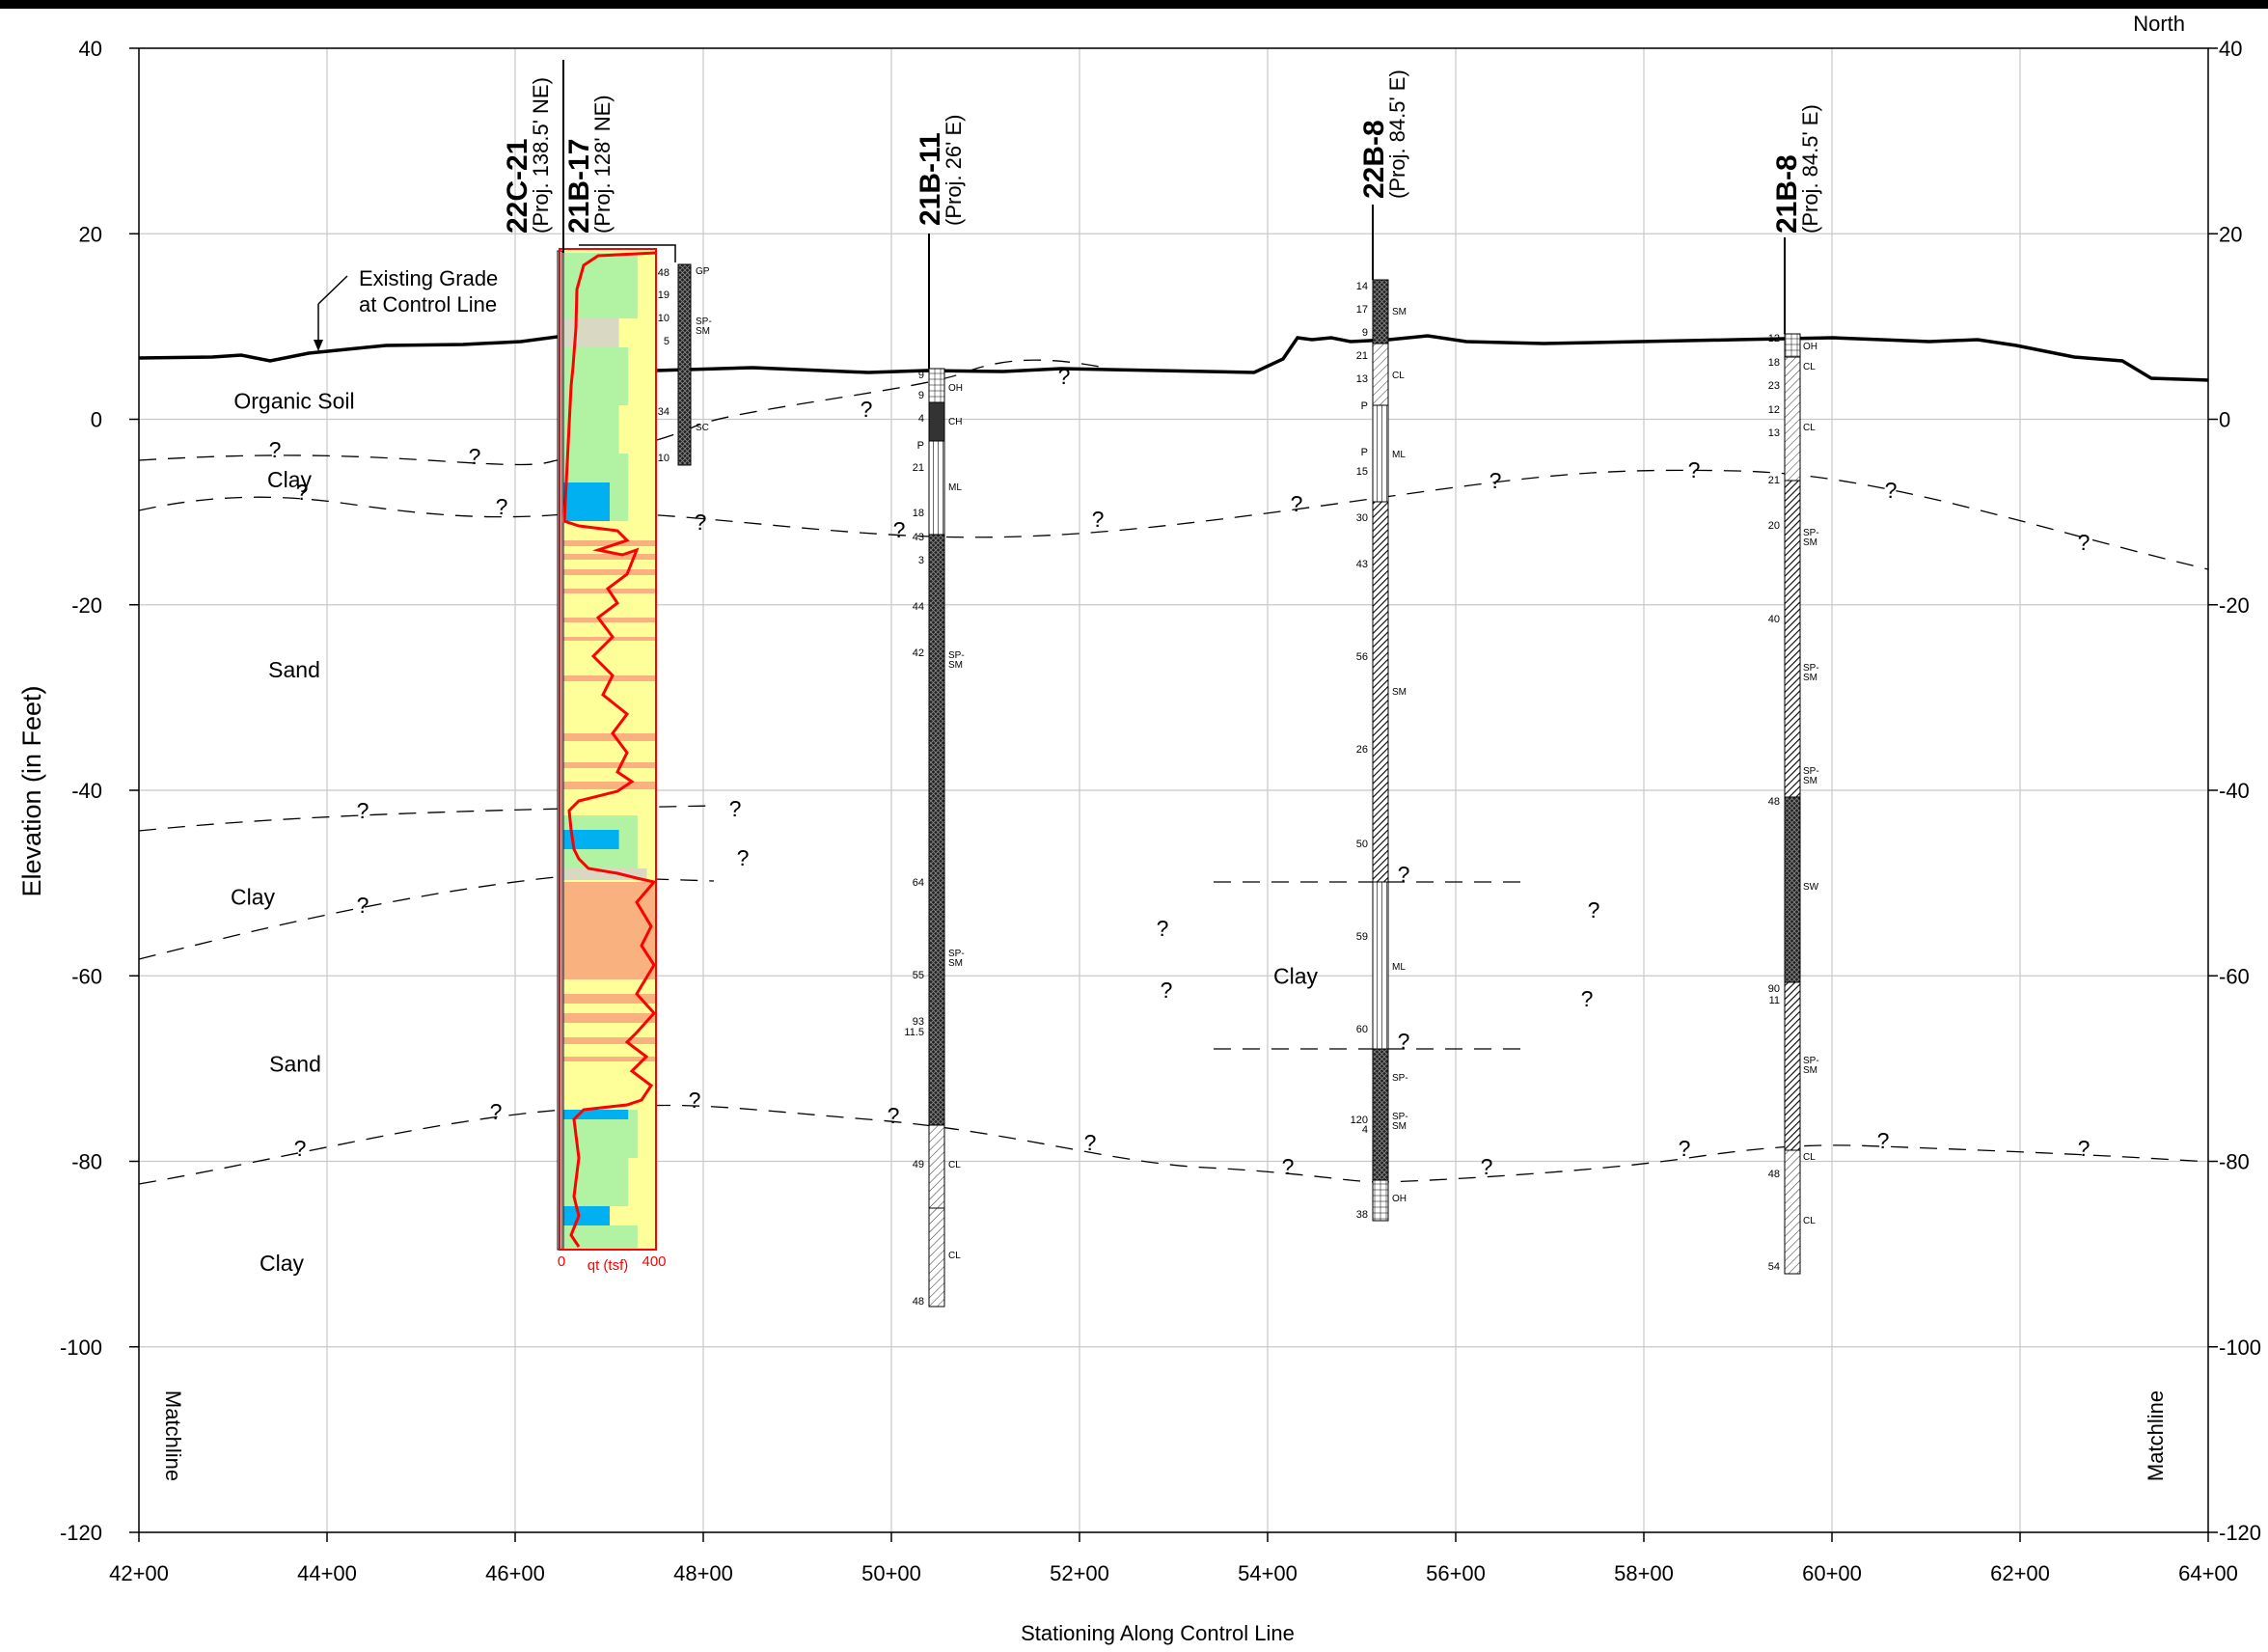  What do you see at coordinates (918, 607) in the screenshot?
I see `blow-count: 44` at bounding box center [918, 607].